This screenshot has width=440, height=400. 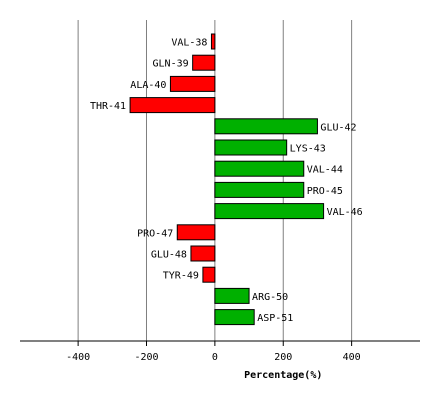 I want to click on x-ticks: -400 -200 0 200 400, so click(x=213, y=352).